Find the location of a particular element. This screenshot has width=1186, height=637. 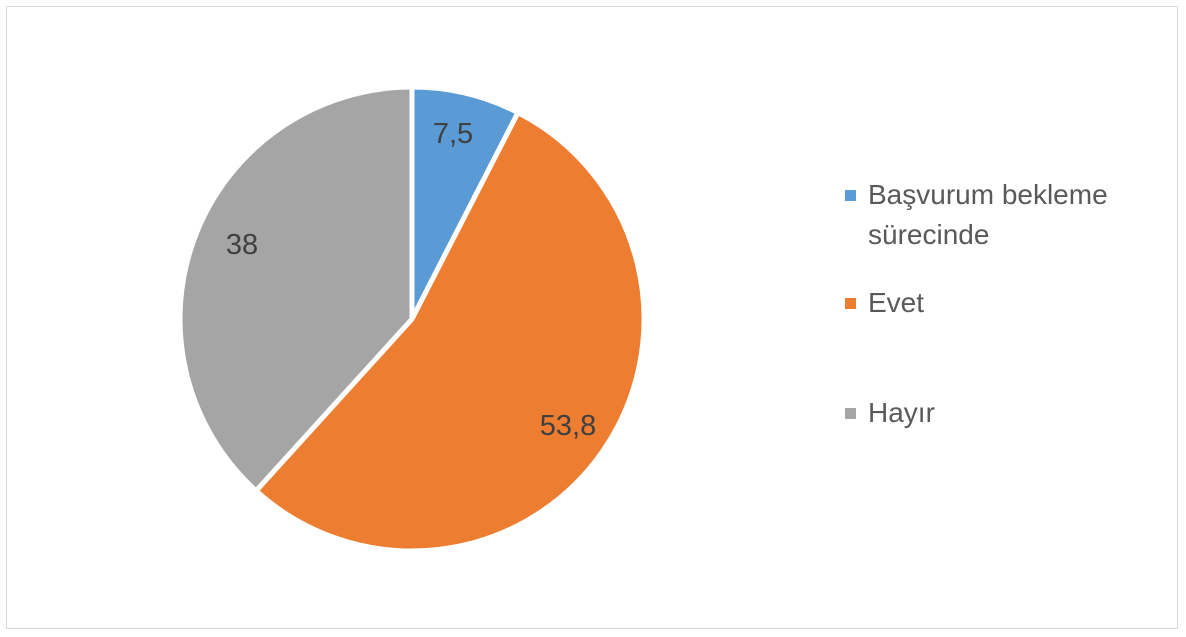

legend-label: Başvurum bekleme sürecinde is located at coordinates (988, 214).